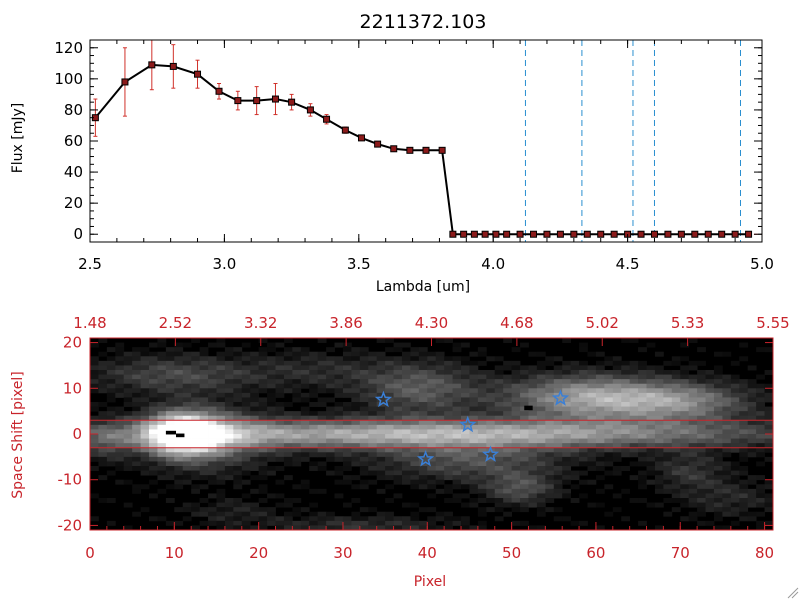  What do you see at coordinates (73, 203) in the screenshot?
I see `spectrum-y-tick-label-1: 20` at bounding box center [73, 203].